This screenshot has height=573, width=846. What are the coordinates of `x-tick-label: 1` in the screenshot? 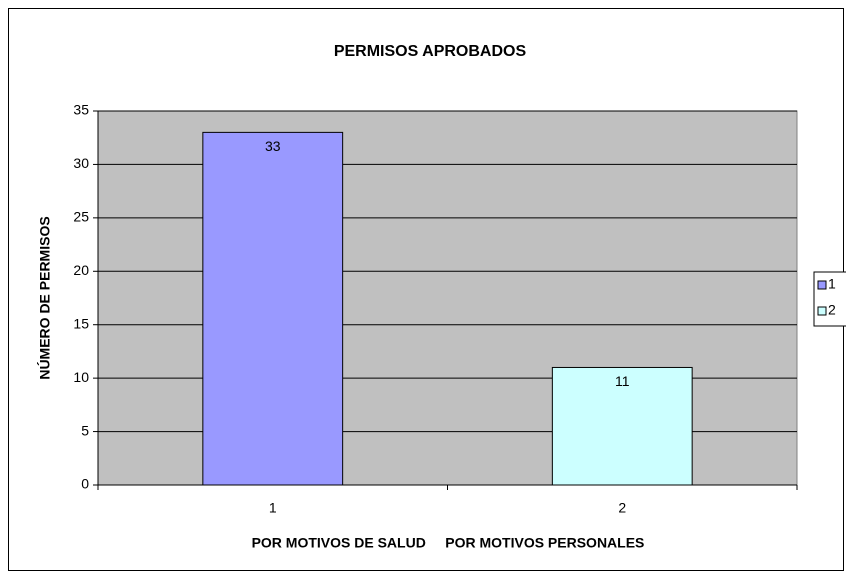 It's located at (273, 508).